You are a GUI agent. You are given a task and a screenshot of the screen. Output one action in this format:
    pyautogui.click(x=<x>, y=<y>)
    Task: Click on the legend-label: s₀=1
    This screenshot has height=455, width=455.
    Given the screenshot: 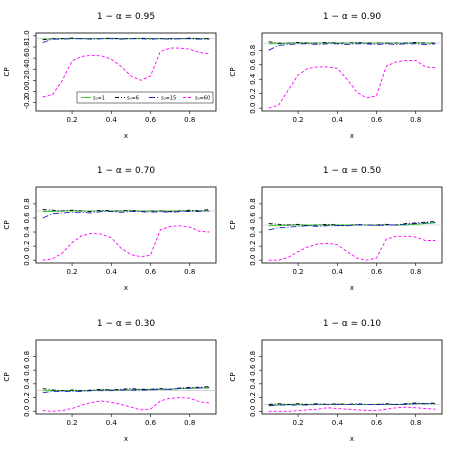 What is the action you would take?
    pyautogui.click(x=99, y=99)
    